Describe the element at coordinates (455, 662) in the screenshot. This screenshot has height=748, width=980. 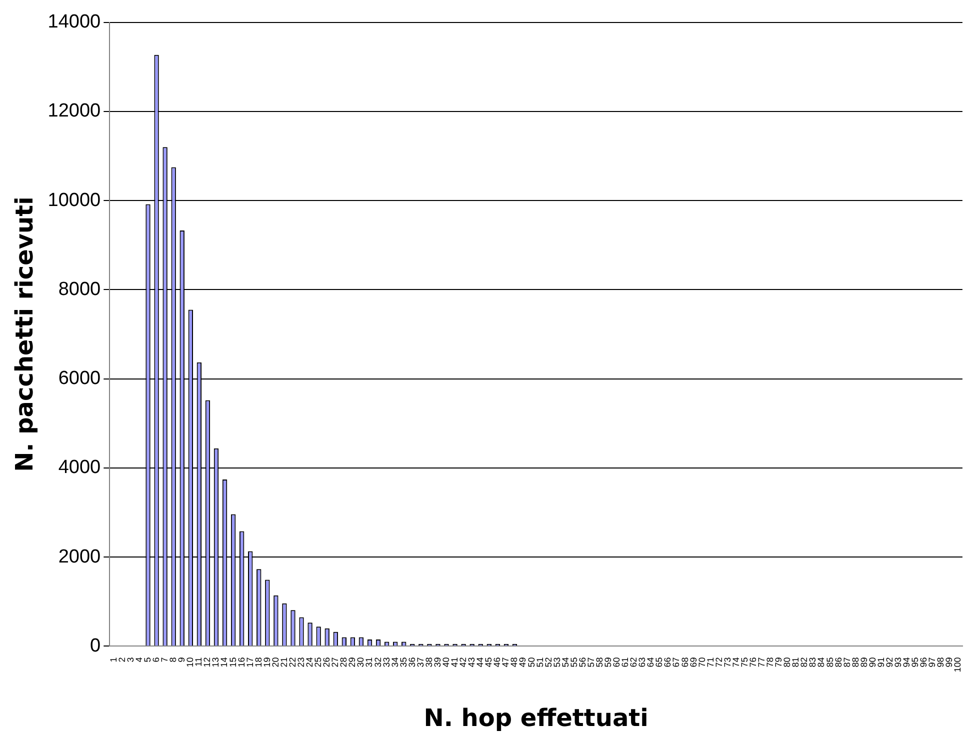
I see `x-tick-label: 41` at that location.